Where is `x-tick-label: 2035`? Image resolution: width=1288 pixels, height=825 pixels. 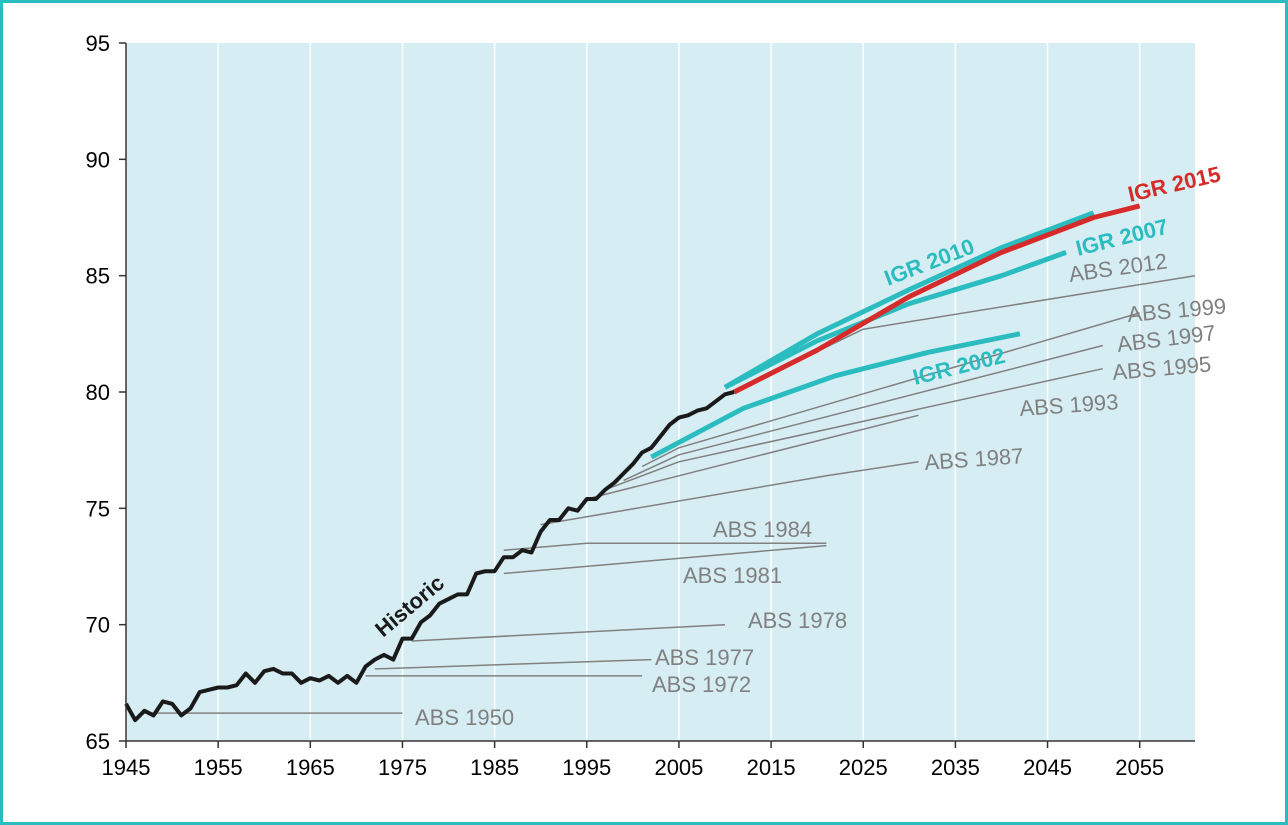 x-tick-label: 2035 is located at coordinates (955, 767).